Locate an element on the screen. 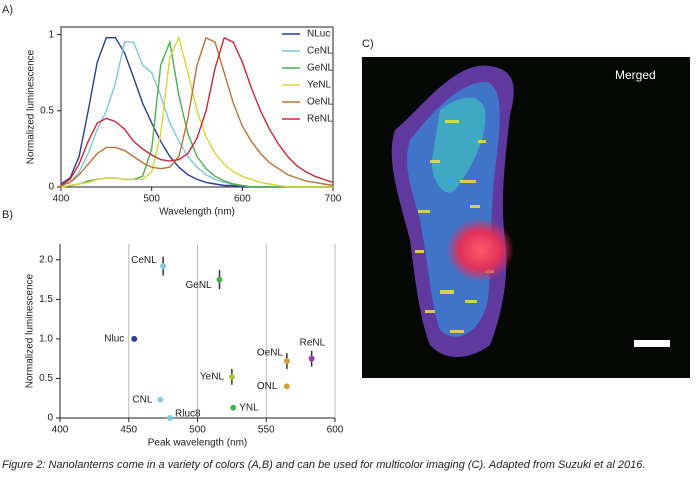 This screenshot has height=494, width=700. point-label: YeNL is located at coordinates (212, 377).